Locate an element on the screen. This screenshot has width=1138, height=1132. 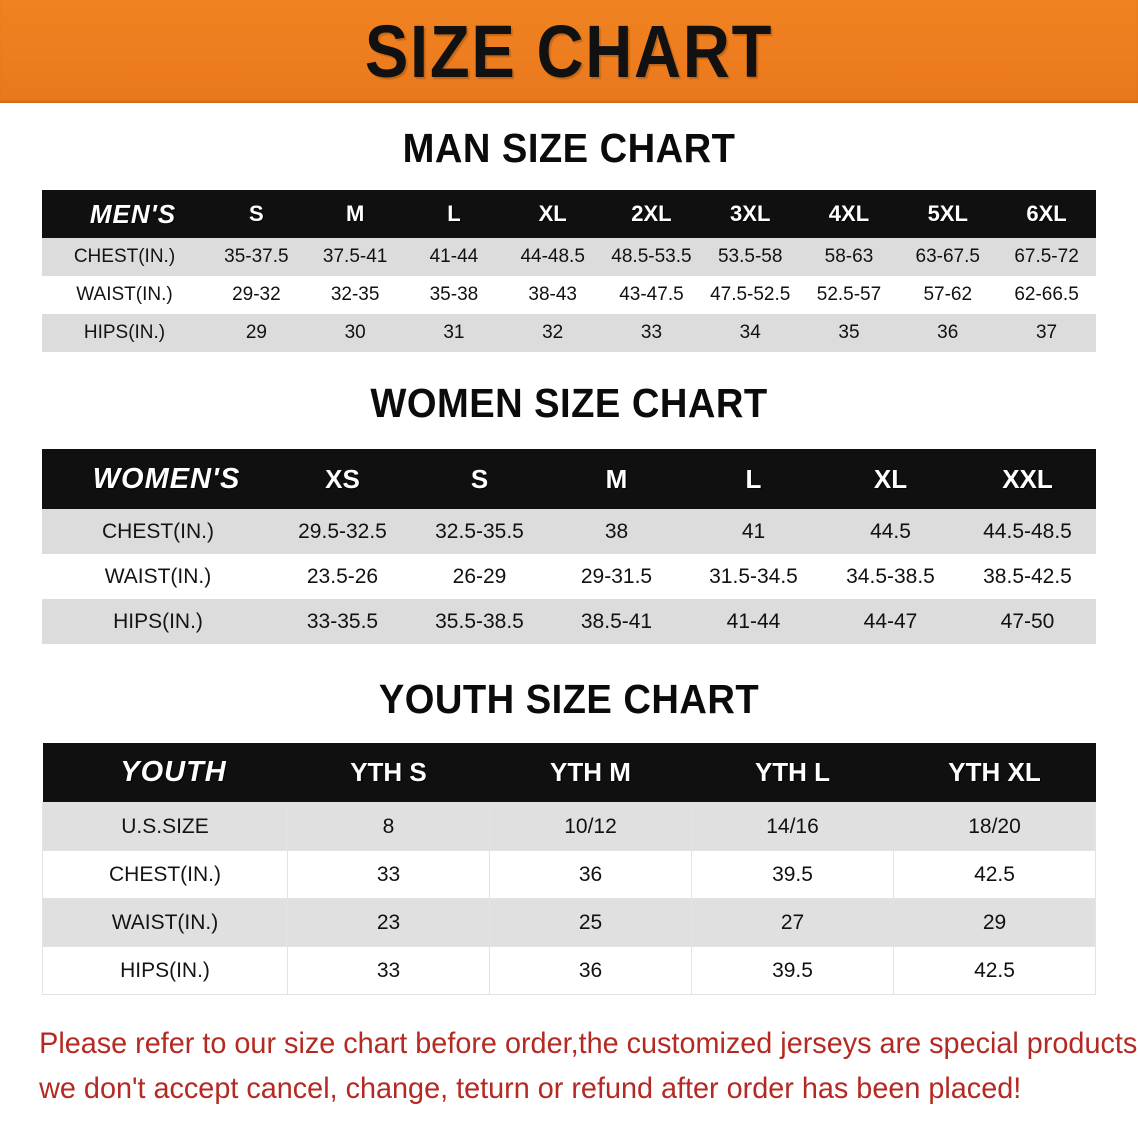
women-cell-1-3: 31.5-34.5 is located at coordinates (753, 576).